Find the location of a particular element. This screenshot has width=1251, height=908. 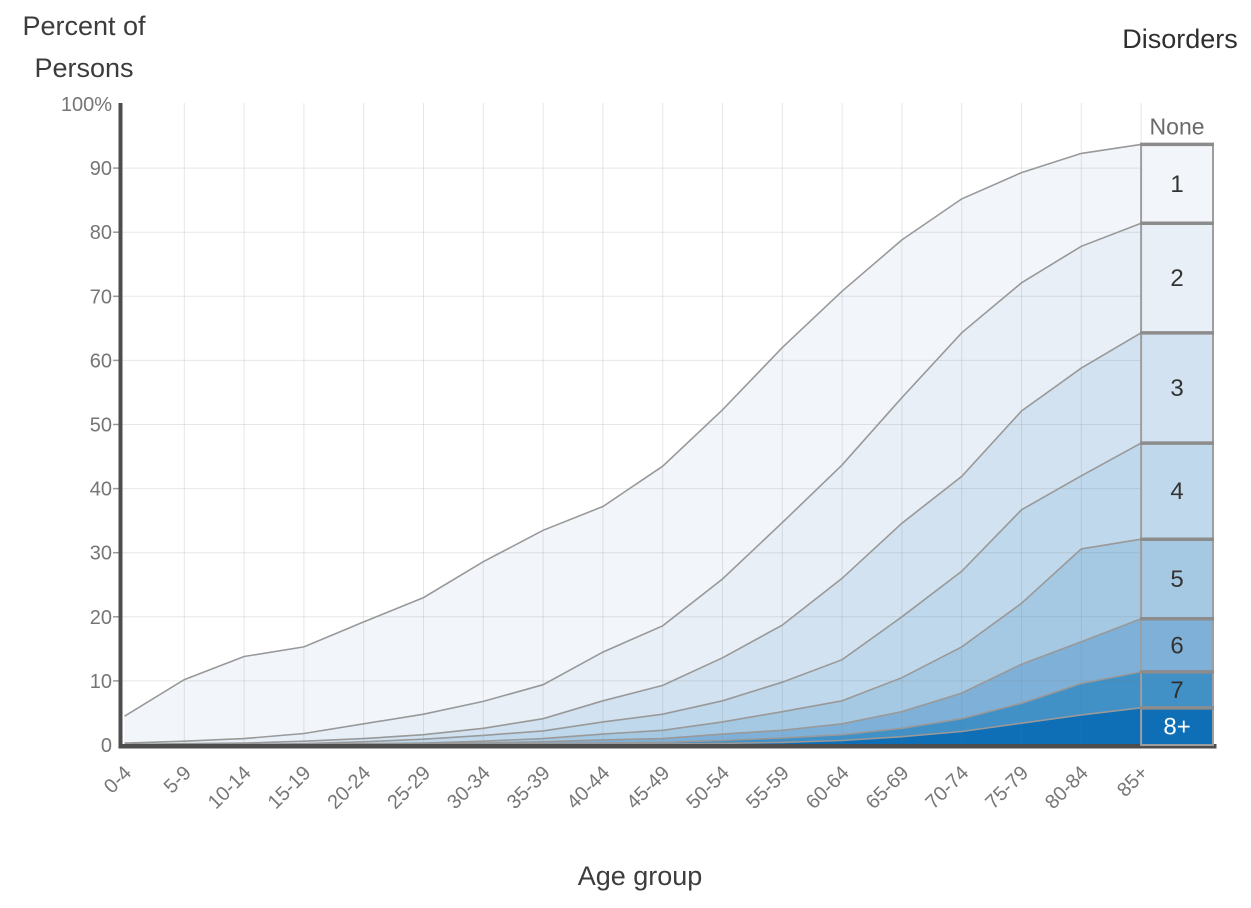

y-axis-line is located at coordinates (120, 425).